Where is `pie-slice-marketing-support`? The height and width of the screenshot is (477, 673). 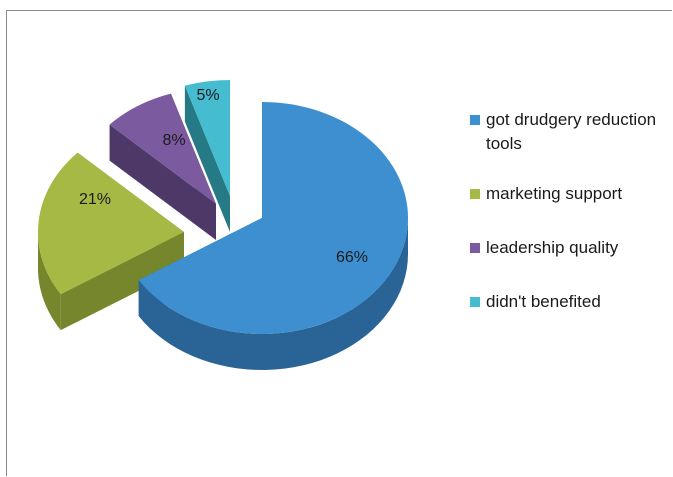
pie-slice-marketing-support is located at coordinates (111, 241).